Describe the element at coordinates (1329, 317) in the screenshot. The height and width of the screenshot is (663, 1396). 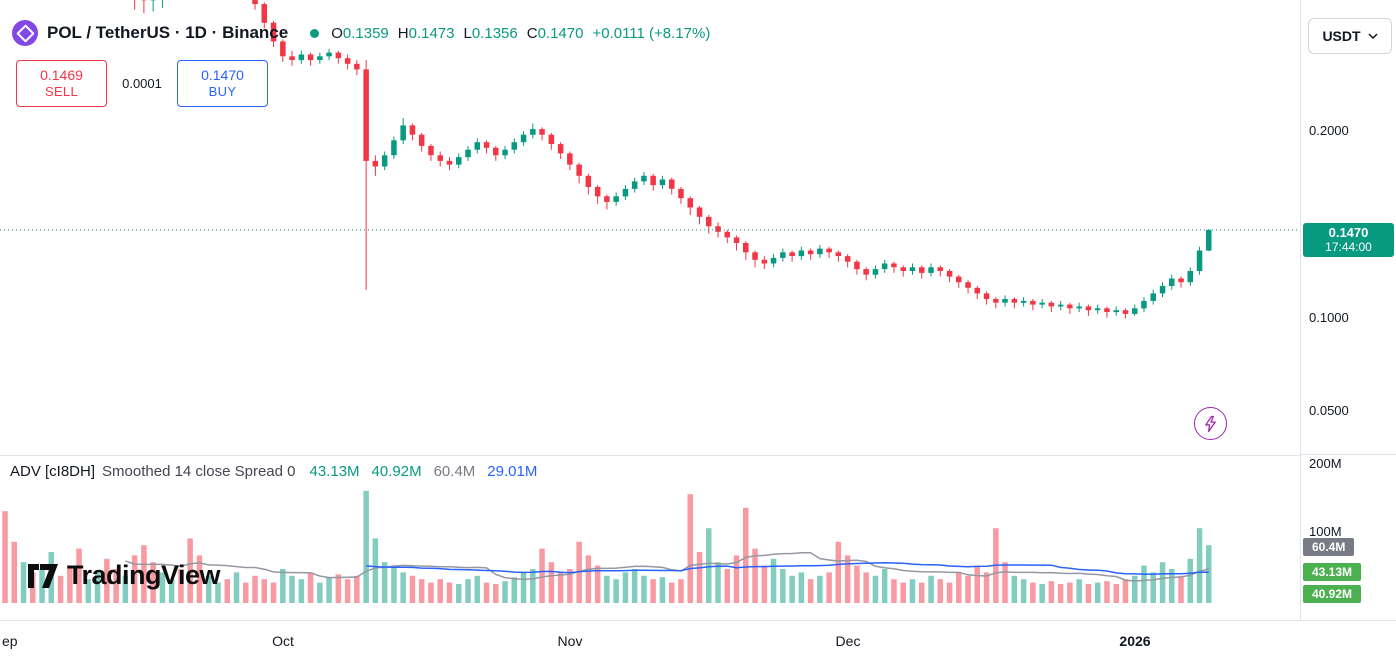
I see `price-scale-label: 0.1000` at that location.